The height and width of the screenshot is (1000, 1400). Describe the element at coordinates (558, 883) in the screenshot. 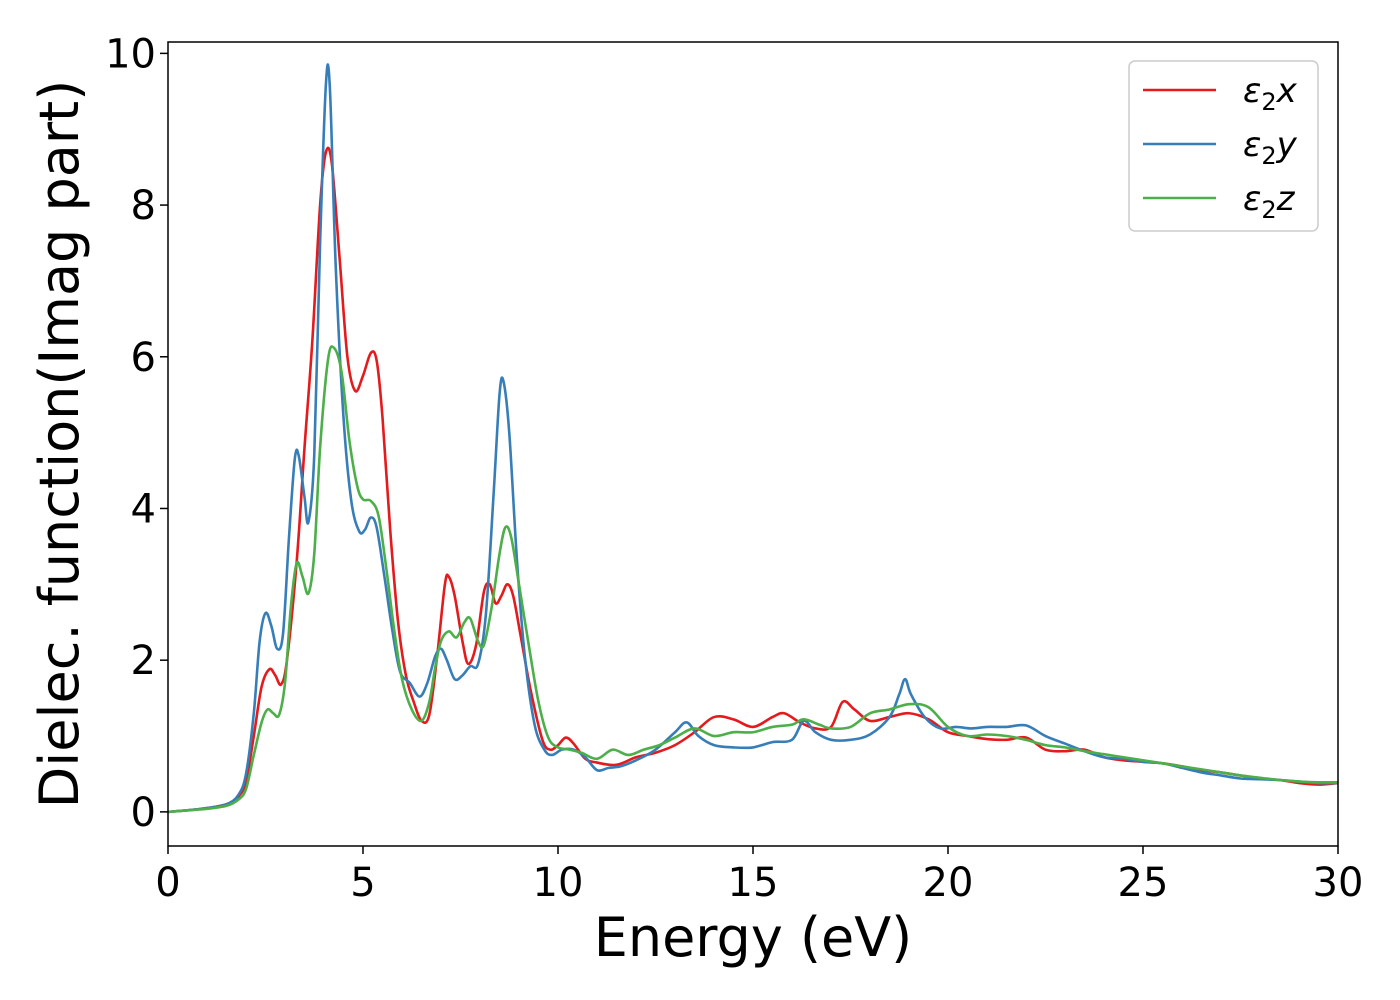

I see `x-tick-label: 10` at that location.